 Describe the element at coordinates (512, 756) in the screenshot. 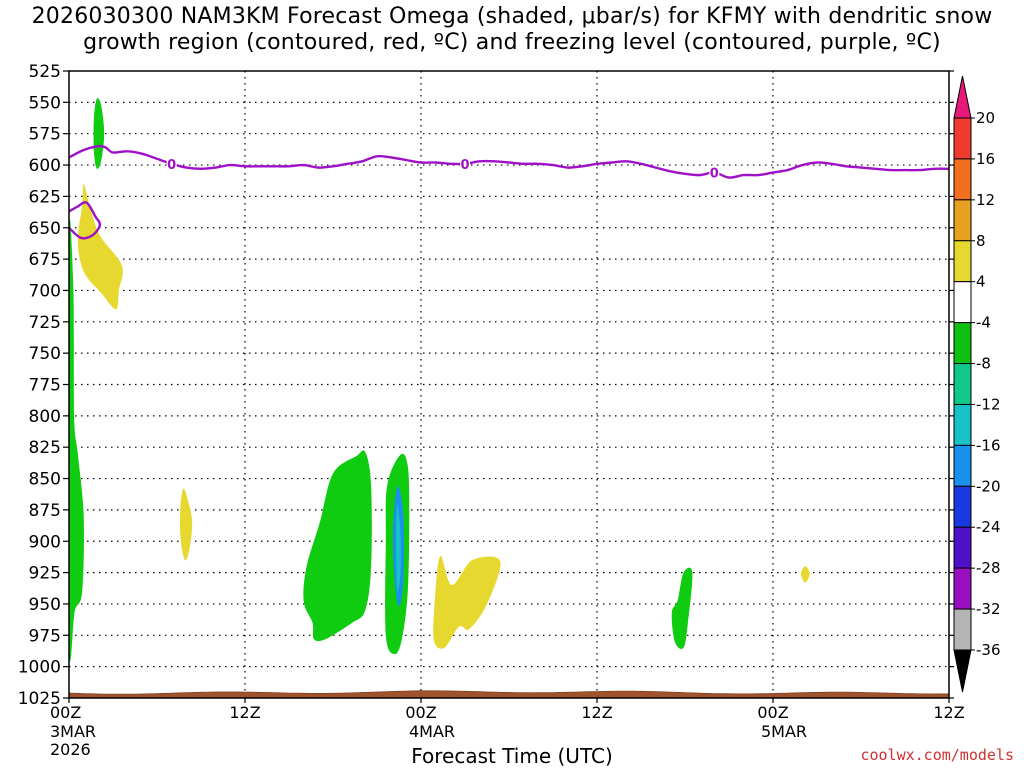

I see `x-axis-label: Forecast Time (UTC)` at that location.